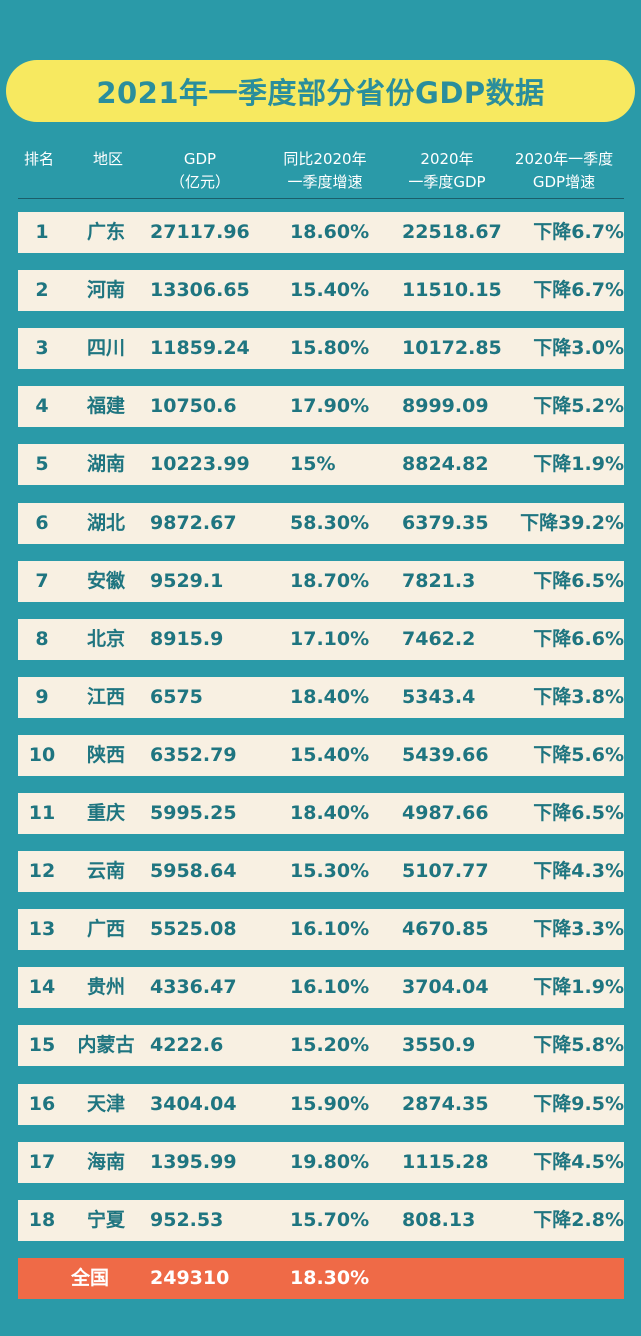 Image resolution: width=641 pixels, height=1336 pixels. I want to click on row-gdp: 3404.04, so click(193, 1104).